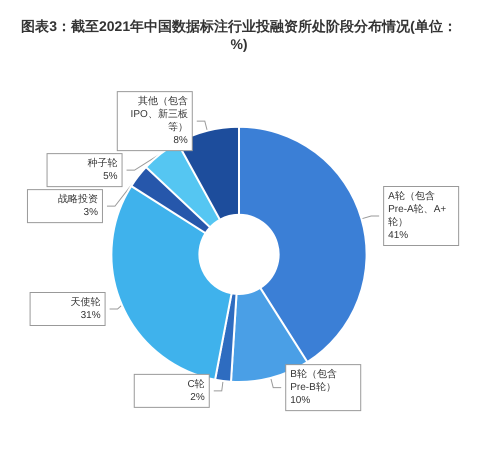 The width and height of the screenshot is (478, 457). I want to click on data-label: 8%, so click(180, 140).